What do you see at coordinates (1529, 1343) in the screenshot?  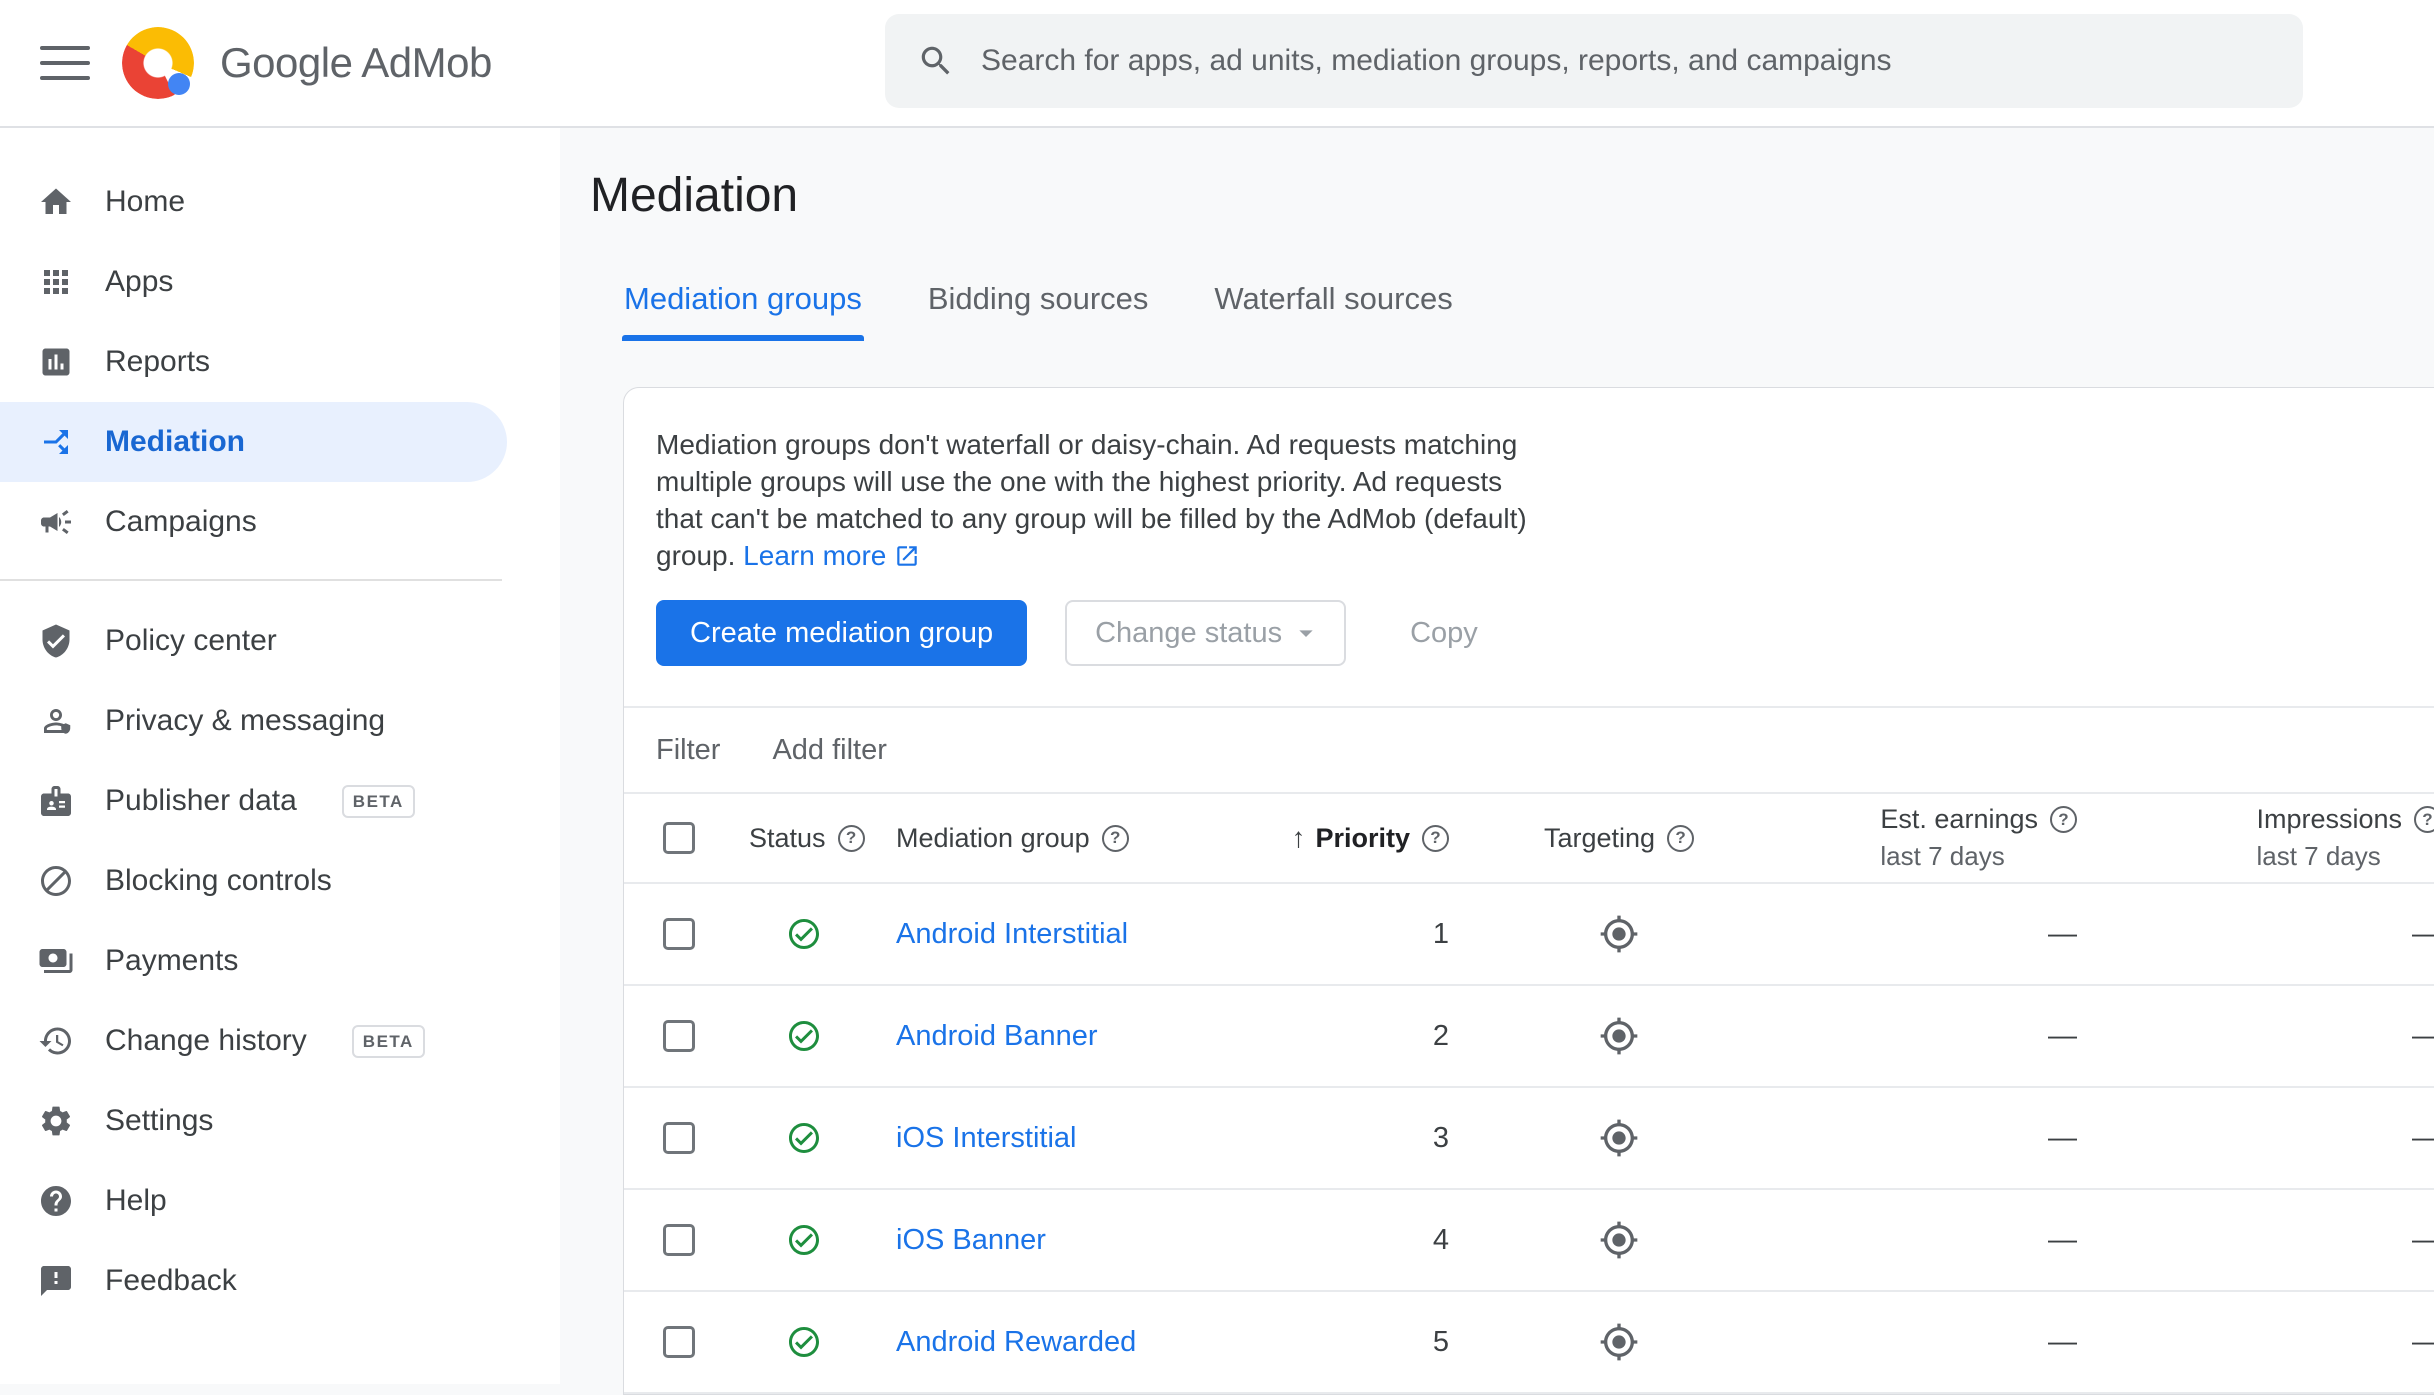 I see `table-row: Android Rewarded 5 — —` at bounding box center [1529, 1343].